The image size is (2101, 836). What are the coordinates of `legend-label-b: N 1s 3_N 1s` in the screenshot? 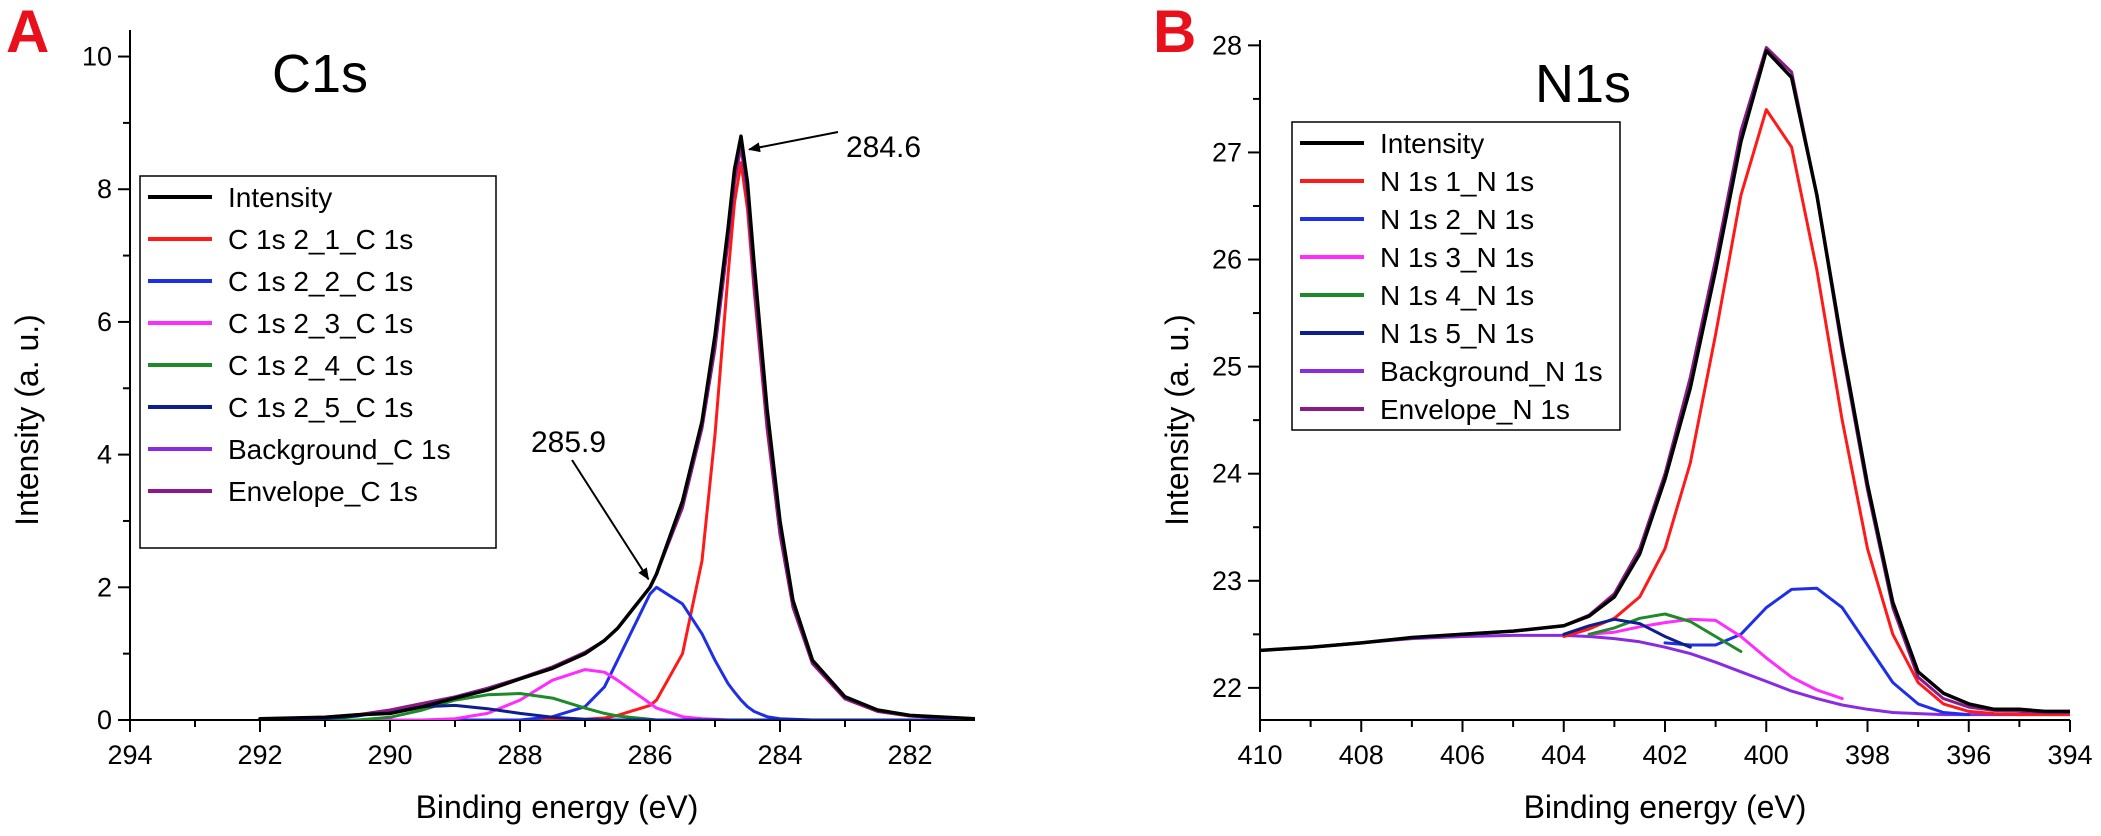 It's located at (1457, 257).